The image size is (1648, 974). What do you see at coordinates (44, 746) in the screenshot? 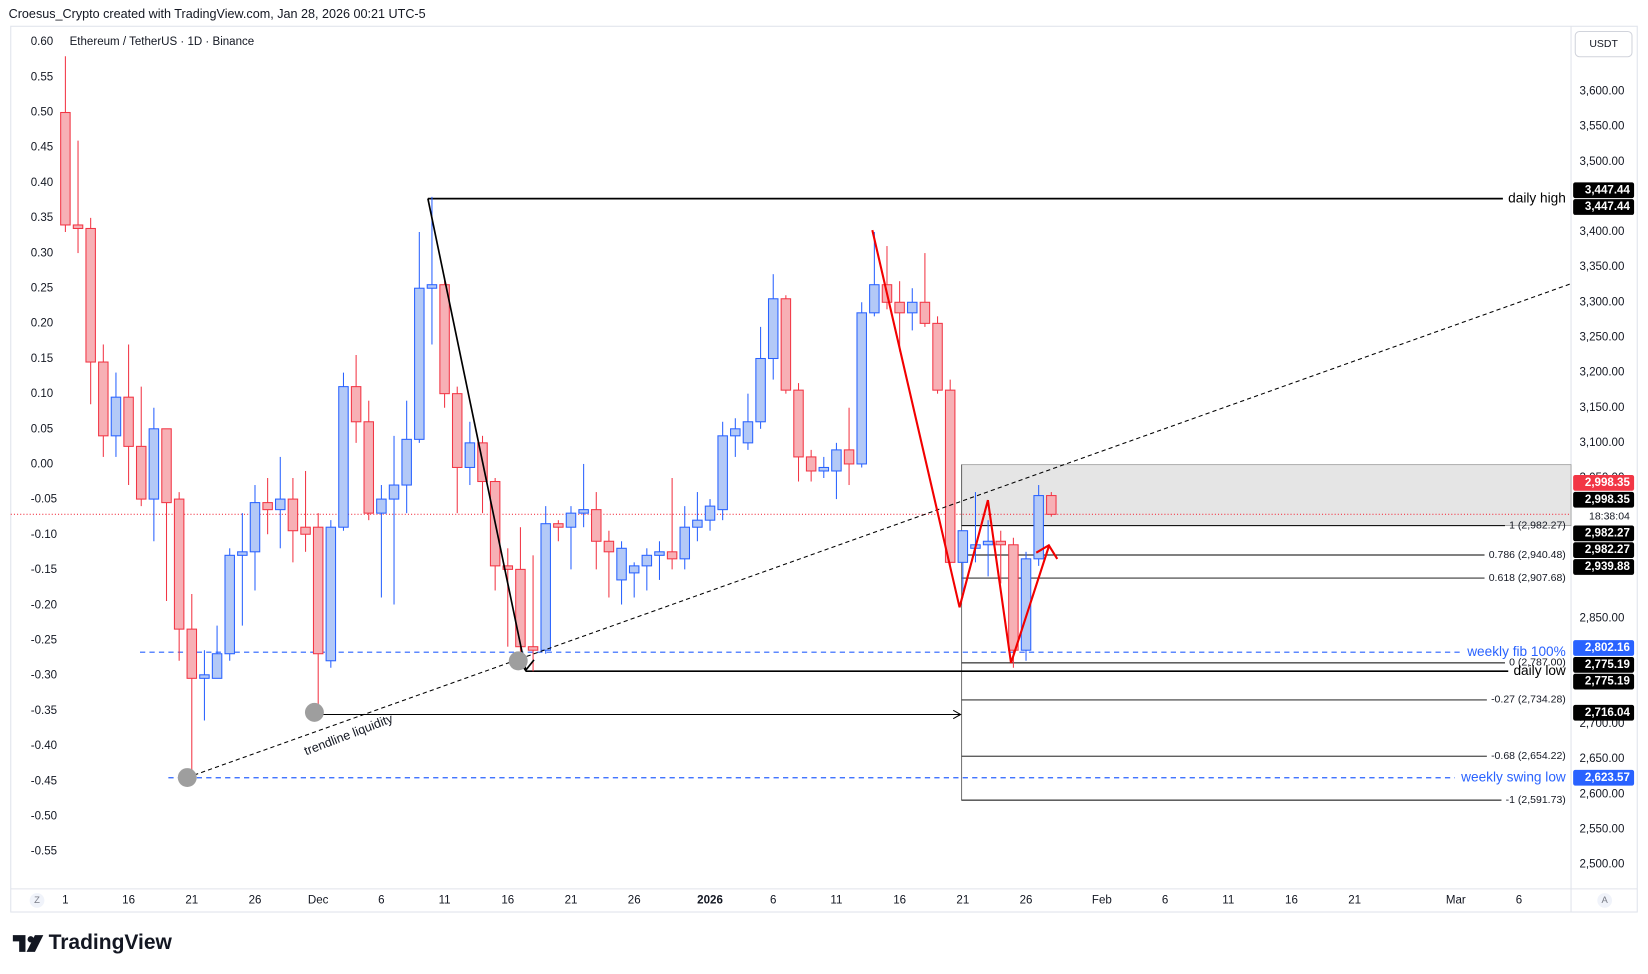
I see `y2-tick-label: -0.40` at bounding box center [44, 746].